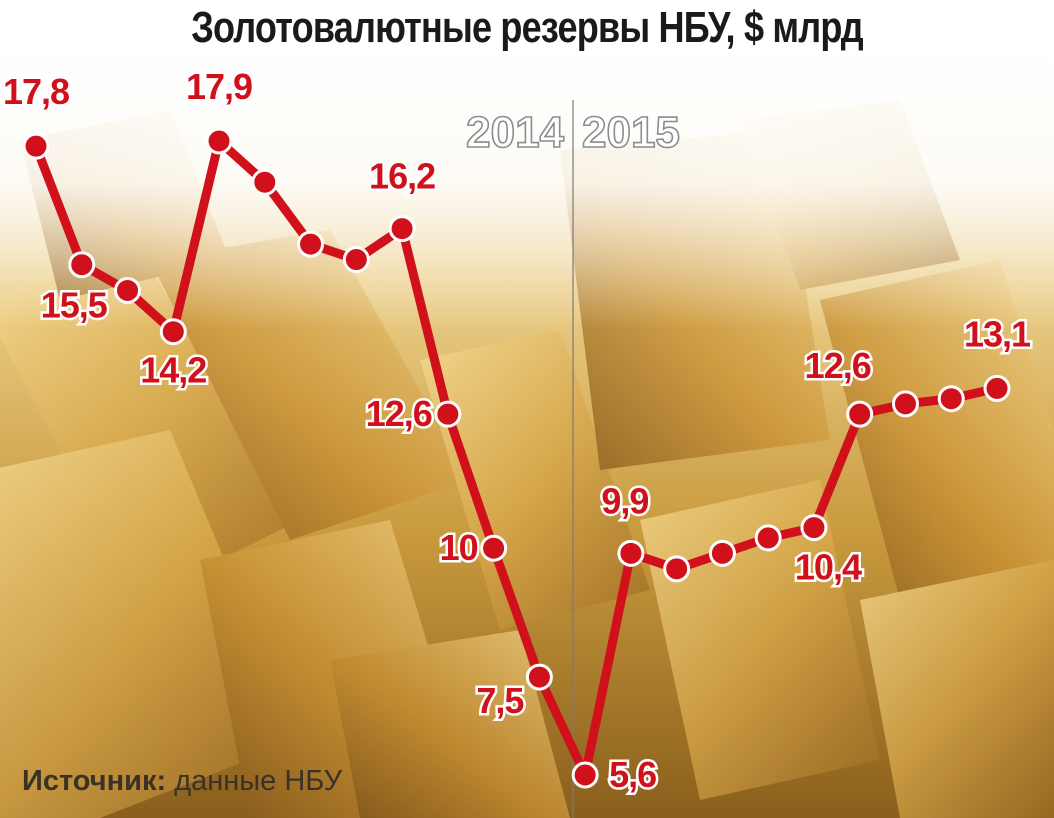  Describe the element at coordinates (36, 91) in the screenshot. I see `data-label: 17,8` at that location.